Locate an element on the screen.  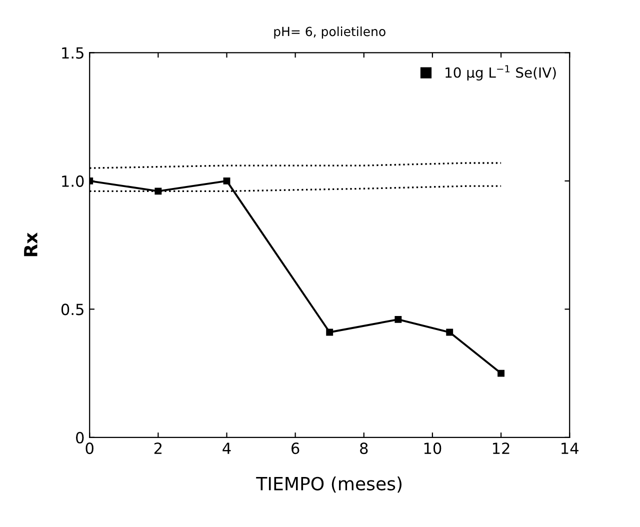
y-tick-label: 0 is located at coordinates (80, 438).